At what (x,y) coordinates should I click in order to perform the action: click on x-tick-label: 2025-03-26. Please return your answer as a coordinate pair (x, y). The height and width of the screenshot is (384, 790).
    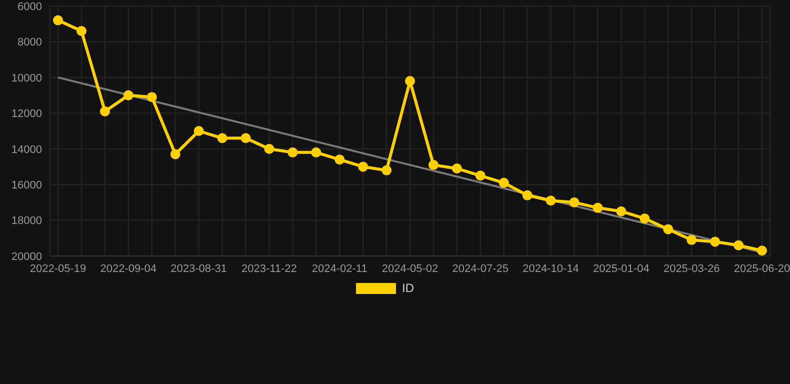
    Looking at the image, I should click on (691, 268).